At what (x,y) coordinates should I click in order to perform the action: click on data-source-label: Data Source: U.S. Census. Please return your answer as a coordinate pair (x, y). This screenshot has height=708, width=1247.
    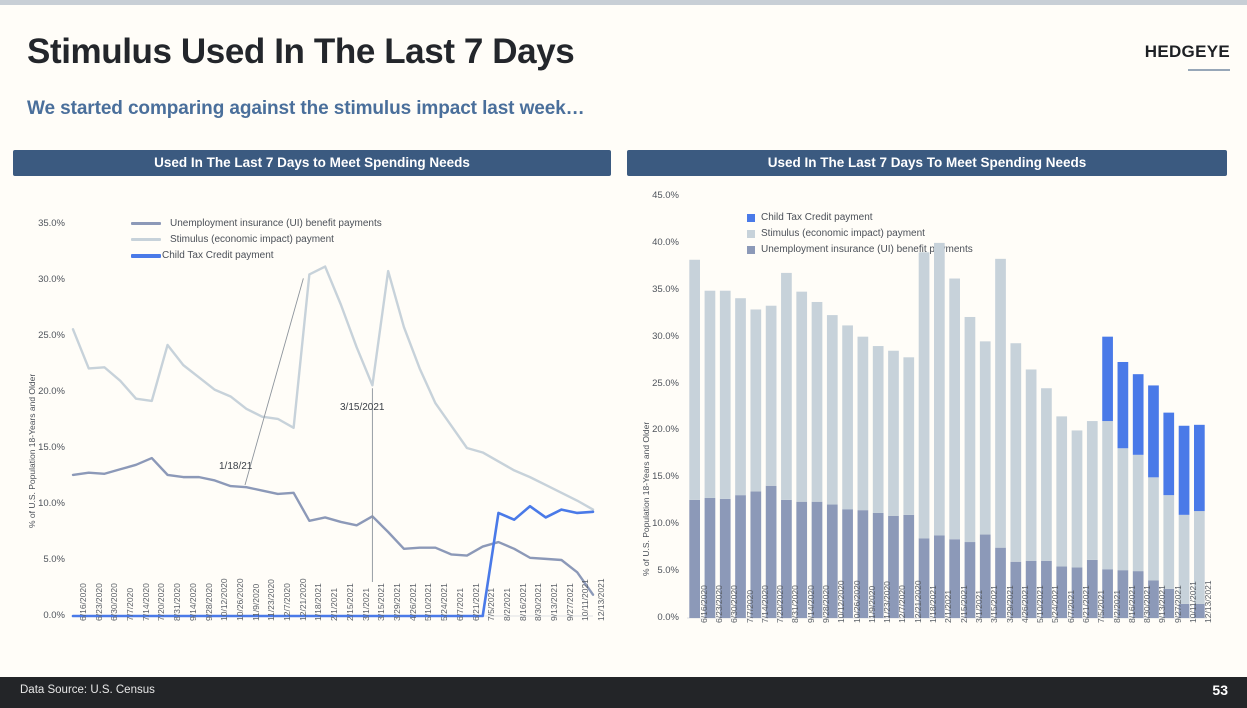
    Looking at the image, I should click on (87, 690).